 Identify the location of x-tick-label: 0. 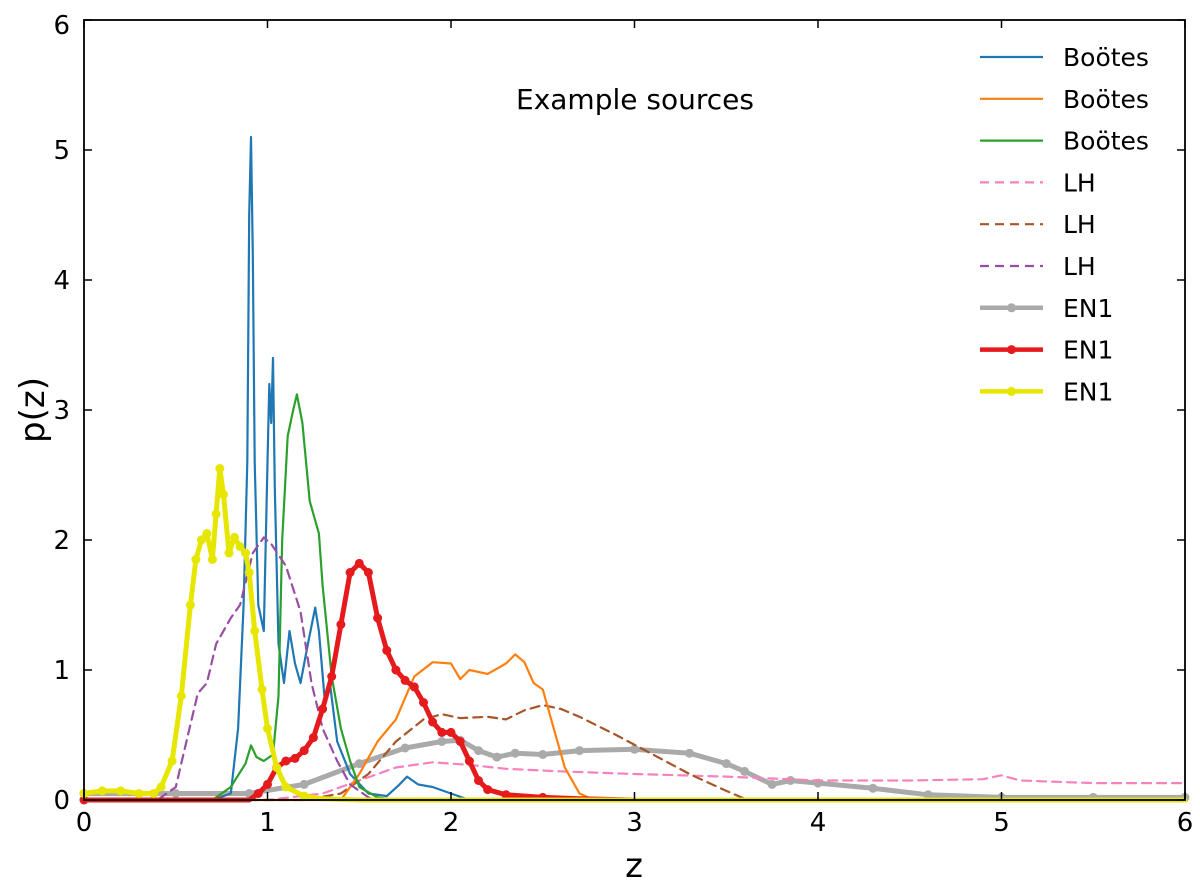
(84, 823).